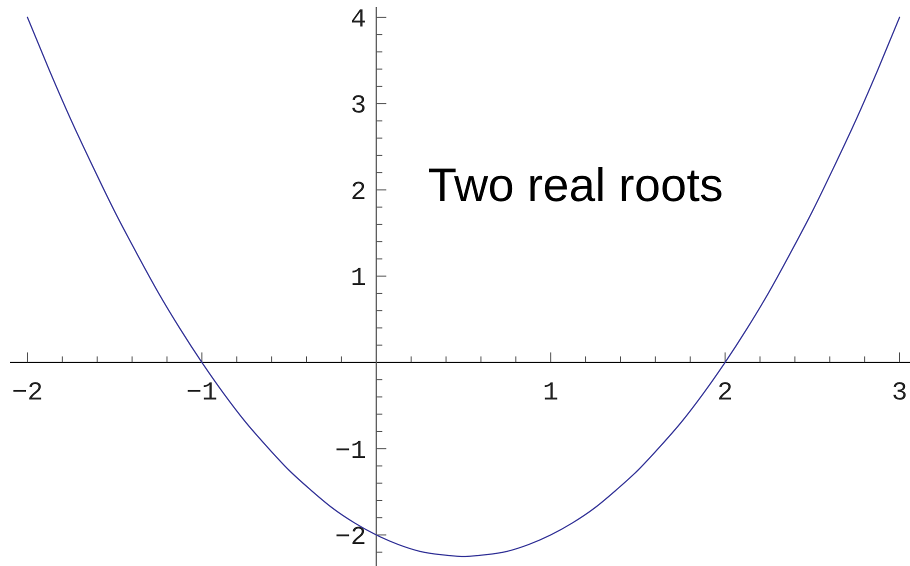 This screenshot has height=566, width=910. I want to click on y-tick-label: −1, so click(350, 451).